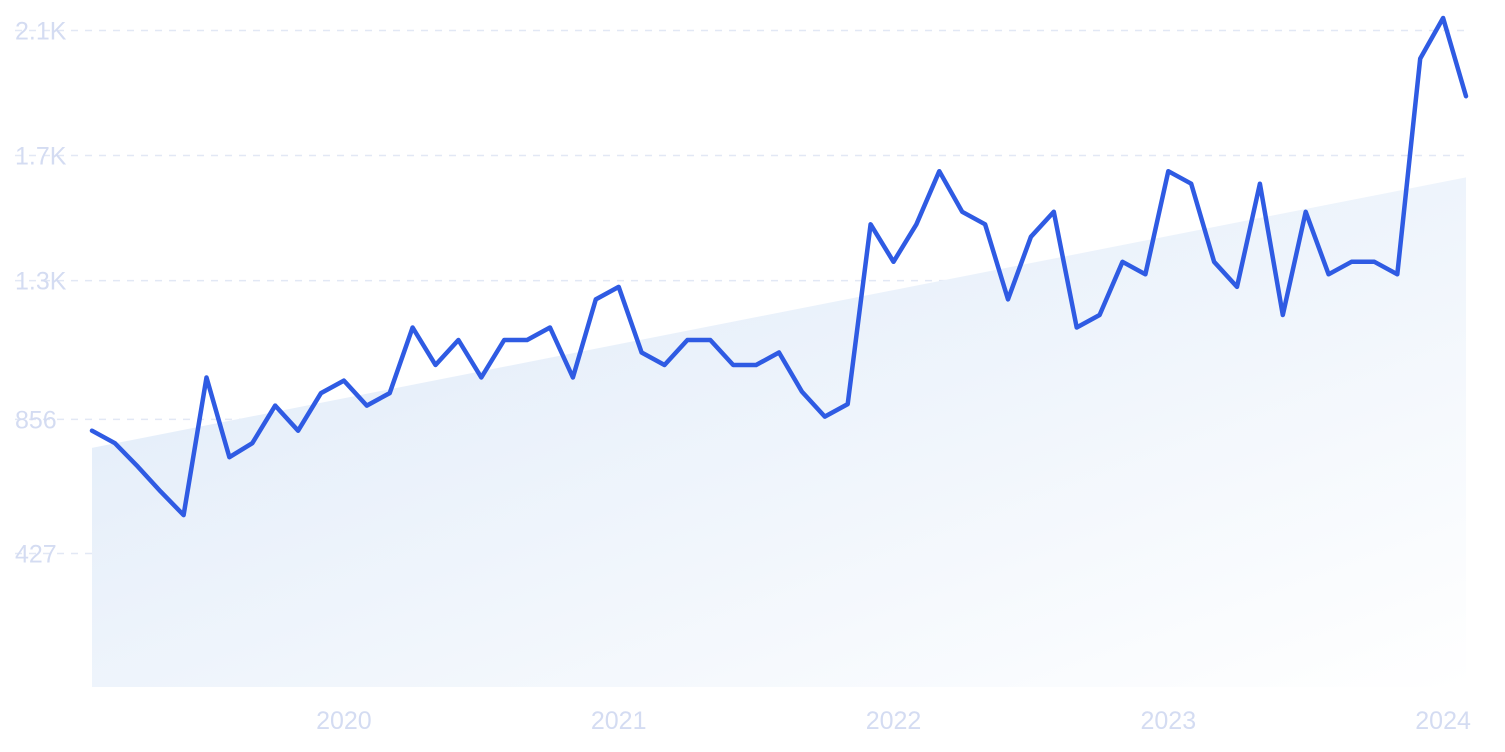 The image size is (1505, 752). What do you see at coordinates (36, 420) in the screenshot?
I see `y-tick-label: 856` at bounding box center [36, 420].